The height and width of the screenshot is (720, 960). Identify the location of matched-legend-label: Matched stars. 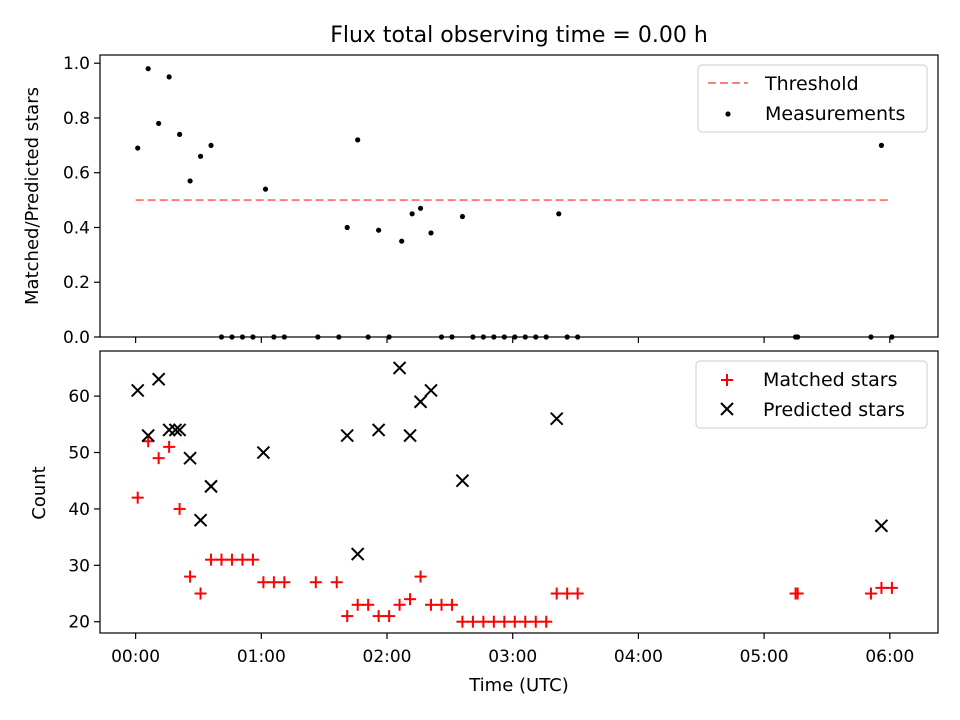
(830, 380).